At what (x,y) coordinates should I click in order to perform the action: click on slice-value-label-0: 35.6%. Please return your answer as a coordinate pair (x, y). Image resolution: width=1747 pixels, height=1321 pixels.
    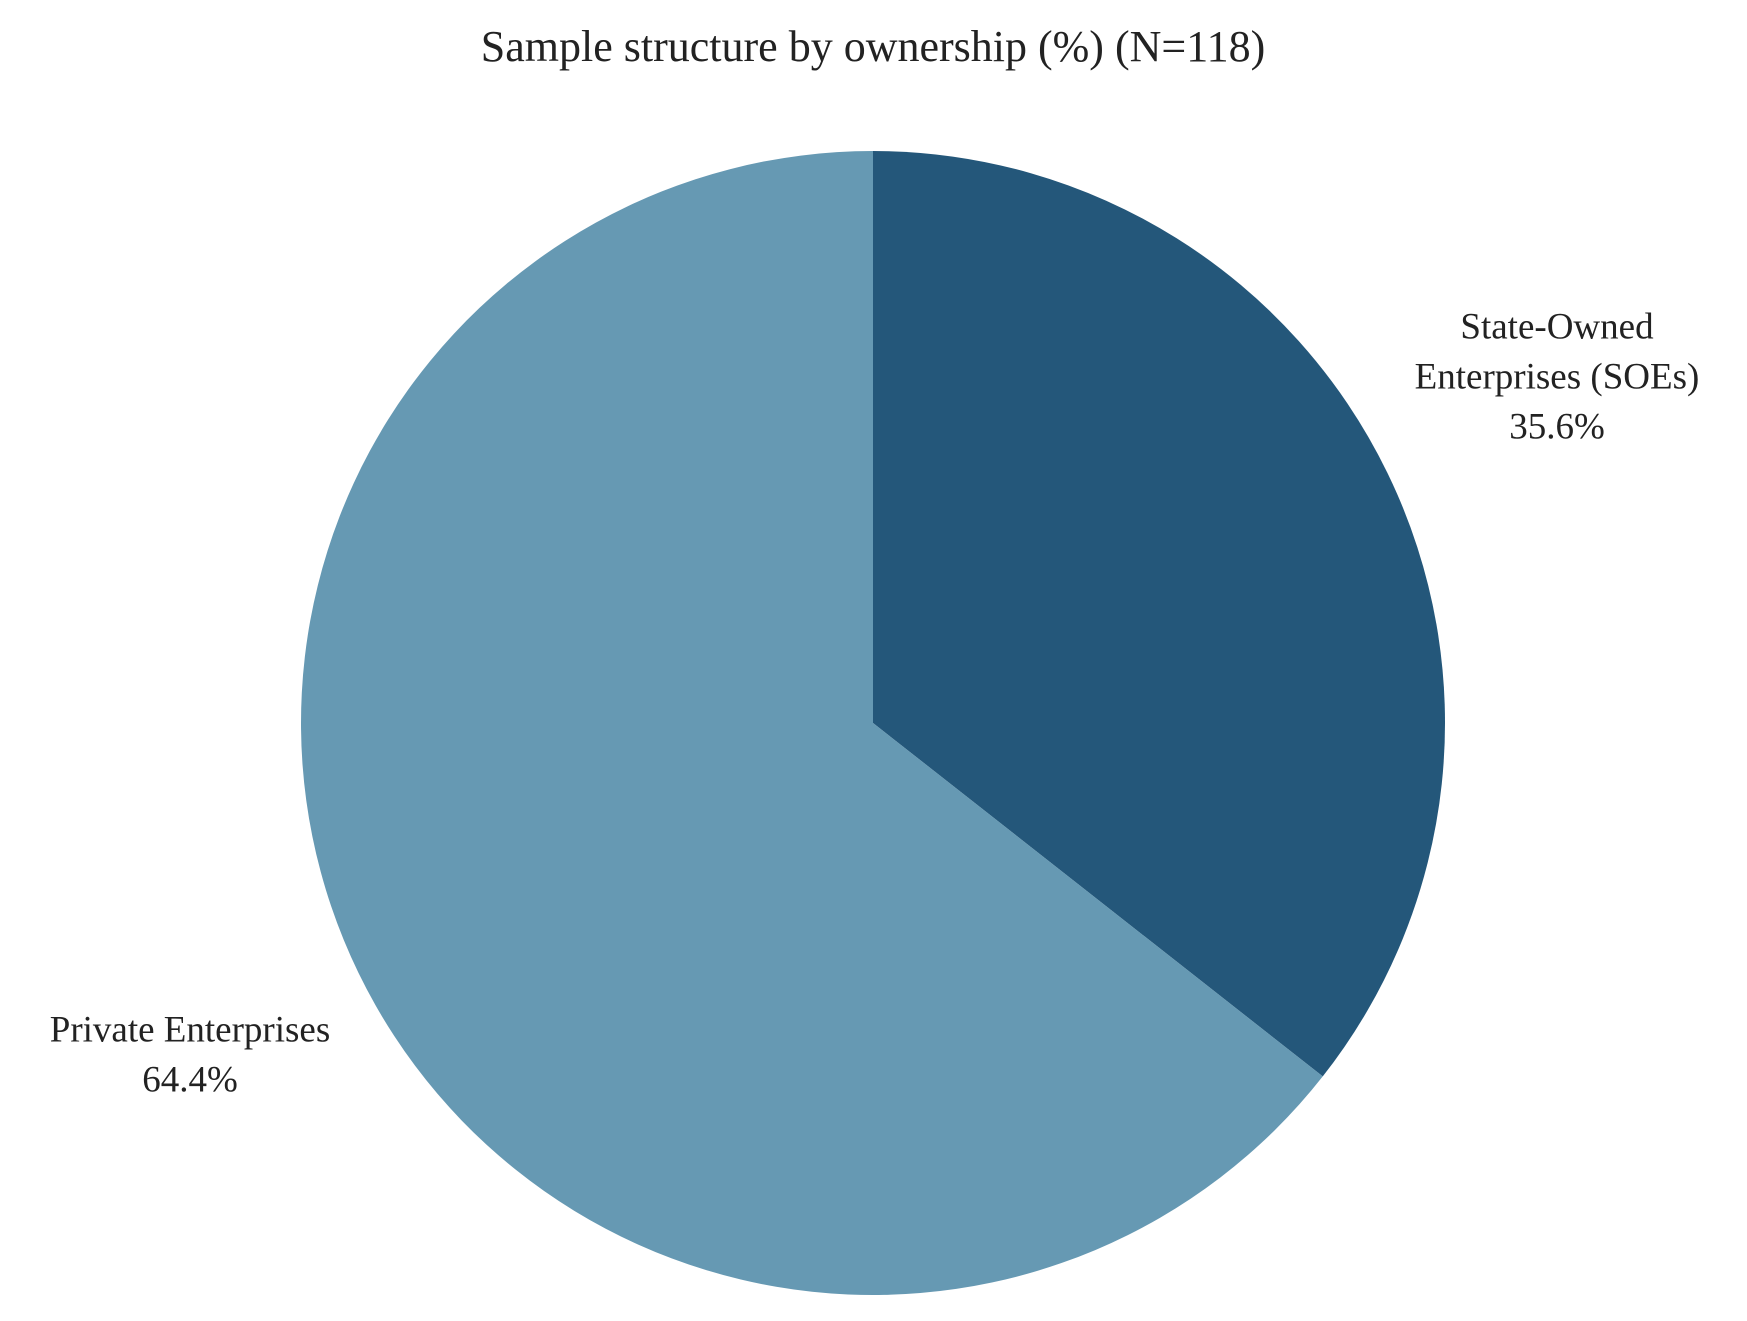
    Looking at the image, I should click on (1557, 426).